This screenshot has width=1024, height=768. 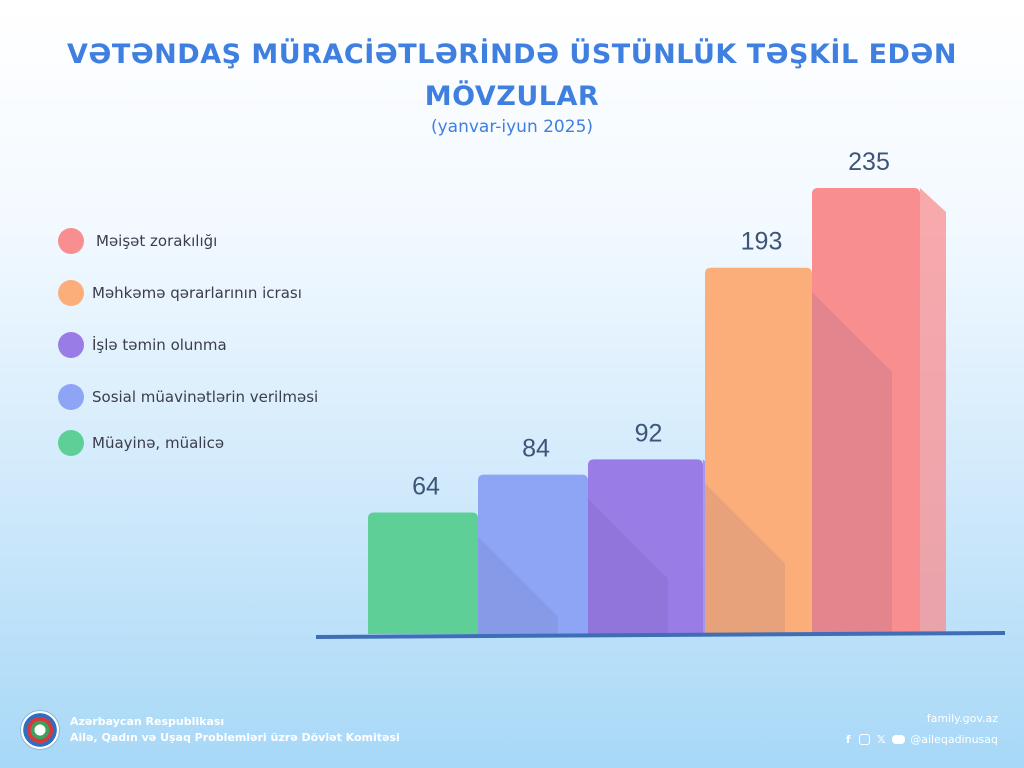 I want to click on state-emblem-icon, so click(x=40, y=730).